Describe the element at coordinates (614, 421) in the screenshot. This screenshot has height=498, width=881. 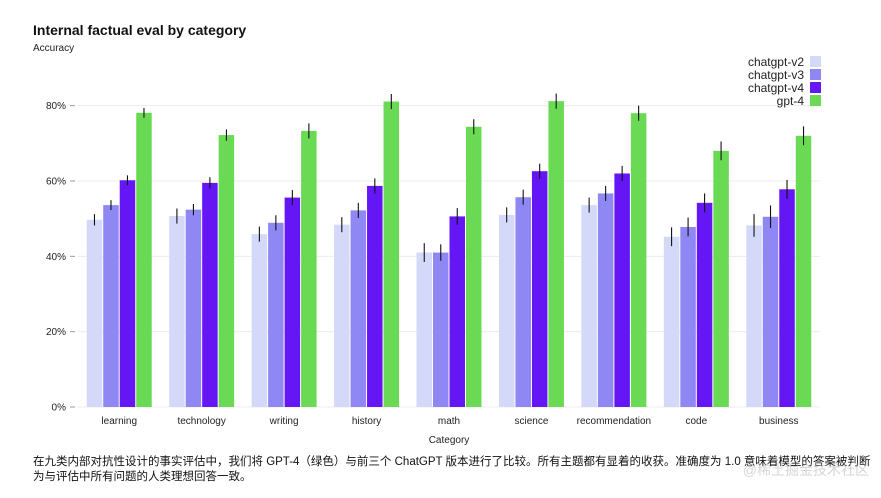
I see `x-tick-label: recommendation` at that location.